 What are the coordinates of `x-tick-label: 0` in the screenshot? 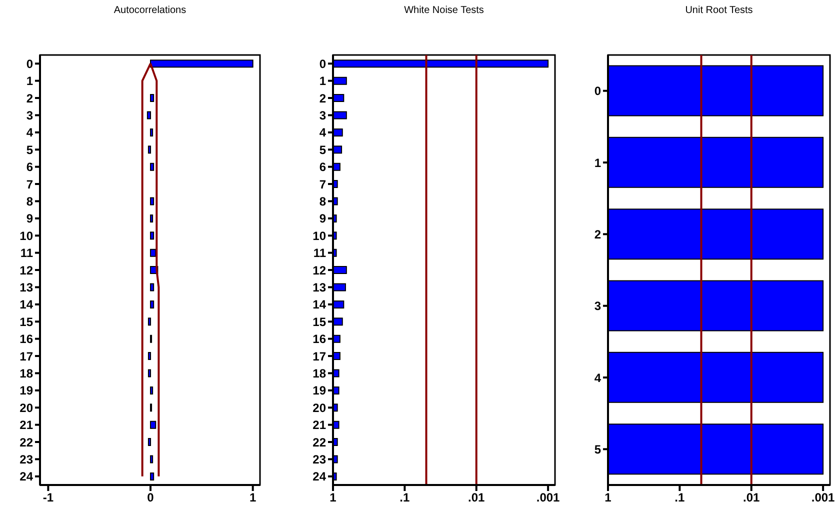 It's located at (150, 497).